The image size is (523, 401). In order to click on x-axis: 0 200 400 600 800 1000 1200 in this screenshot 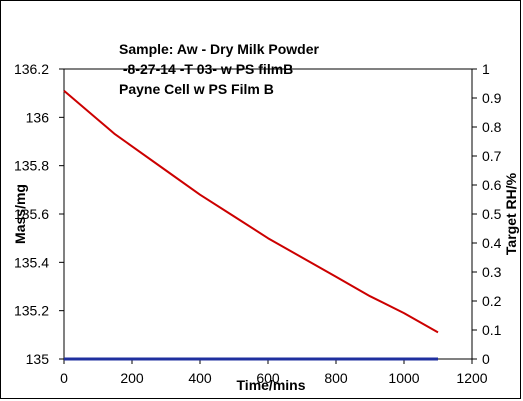, I will do `click(274, 372)`.